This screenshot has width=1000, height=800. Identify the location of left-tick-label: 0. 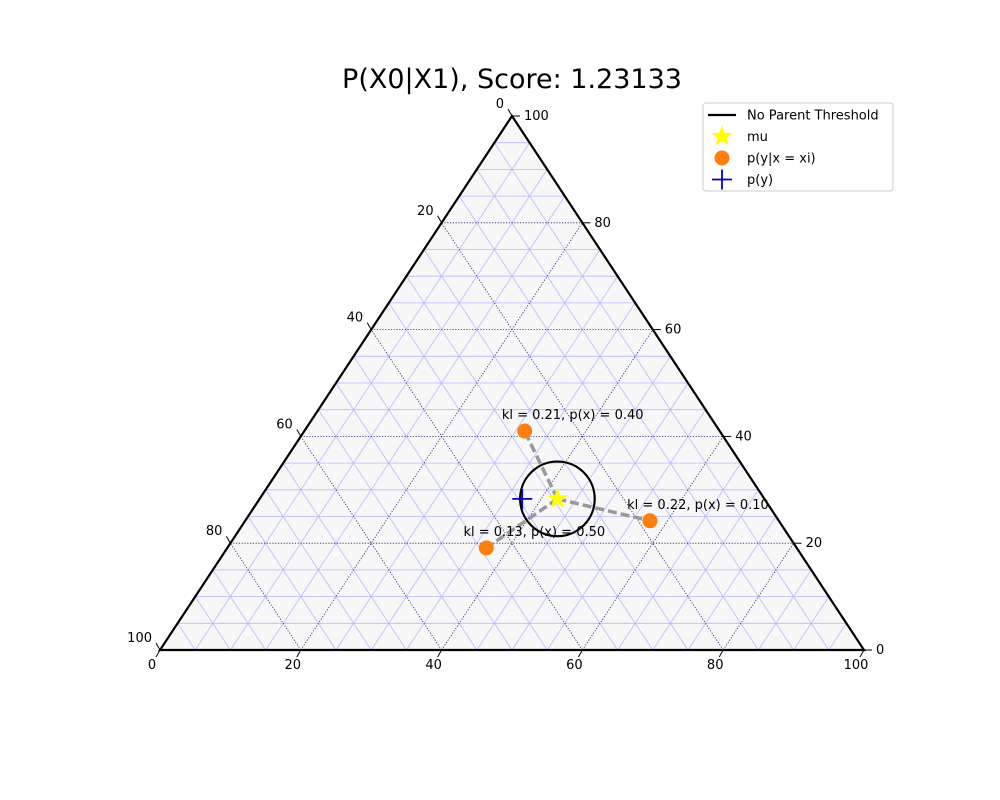
(500, 104).